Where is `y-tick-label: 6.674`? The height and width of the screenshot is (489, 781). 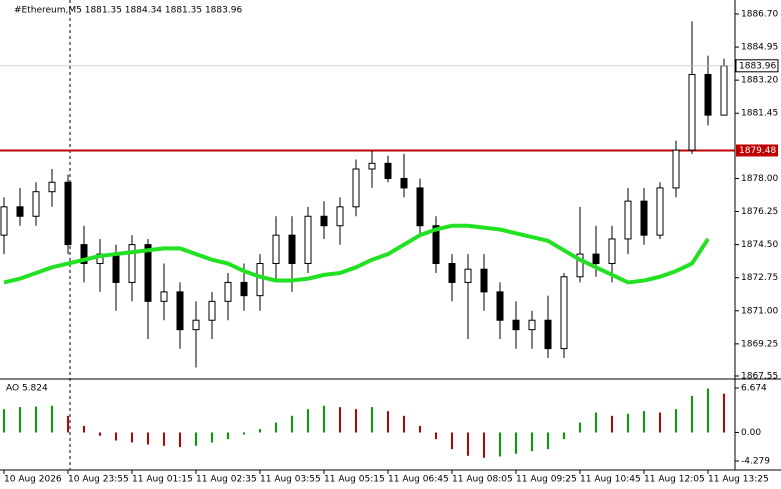
y-tick-label: 6.674 is located at coordinates (754, 389).